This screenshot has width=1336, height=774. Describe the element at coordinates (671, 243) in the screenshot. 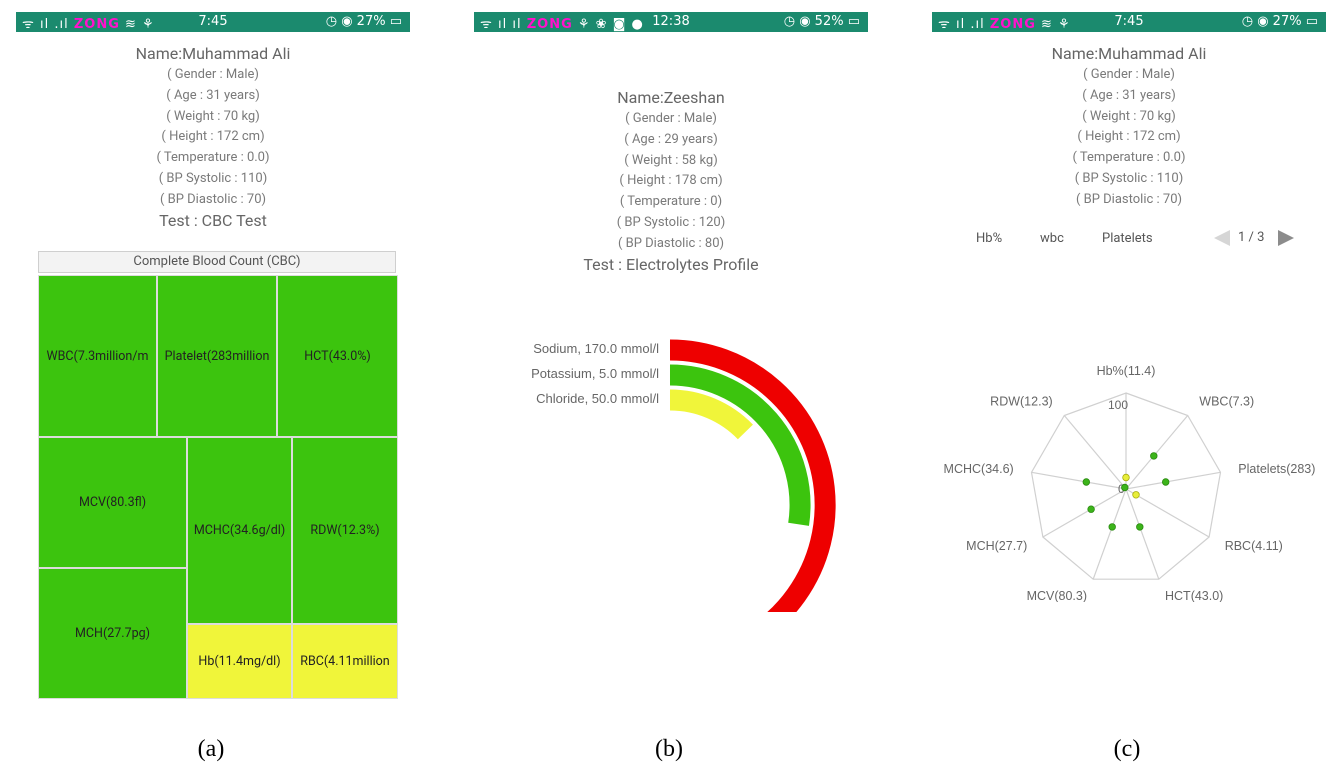

I see `patient-bp-diastolic: ( BP Diastolic : 80)` at that location.